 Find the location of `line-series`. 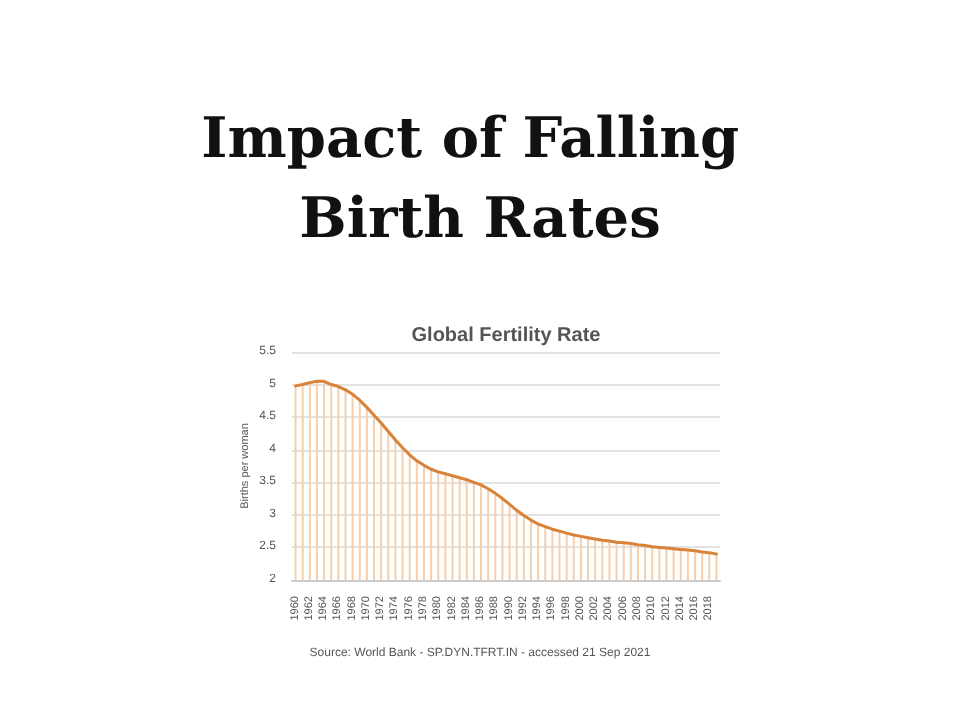

line-series is located at coordinates (506, 467).